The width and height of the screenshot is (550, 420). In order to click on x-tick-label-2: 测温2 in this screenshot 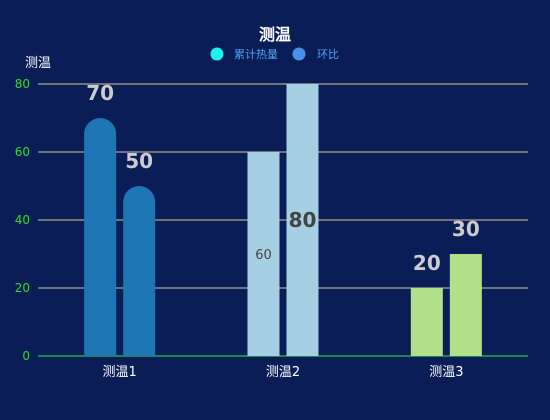, I will do `click(283, 372)`.